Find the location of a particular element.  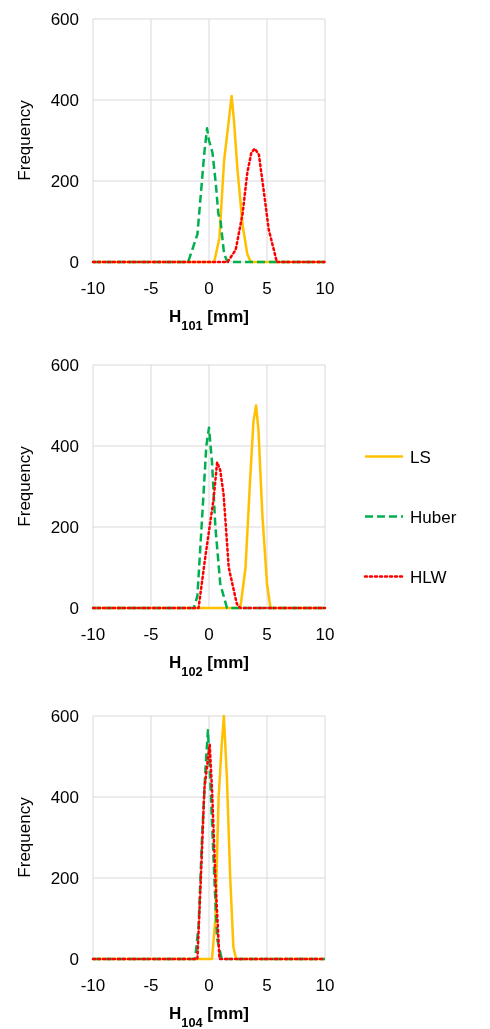

legend-label: Huber is located at coordinates (433, 517).